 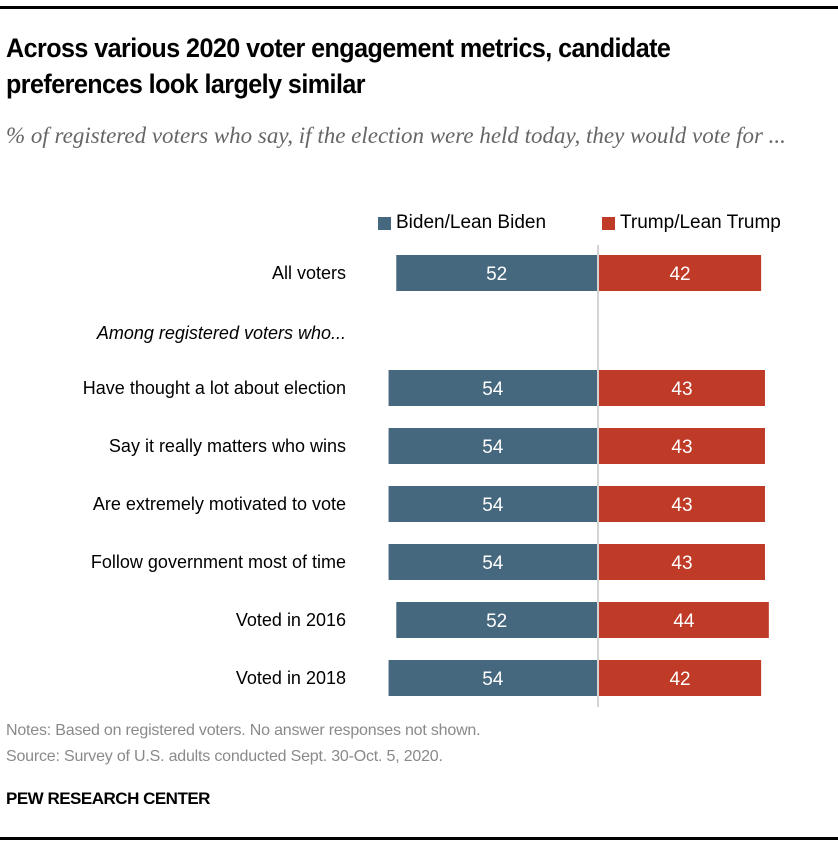 What do you see at coordinates (384, 223) in the screenshot?
I see `legend-swatch-biden` at bounding box center [384, 223].